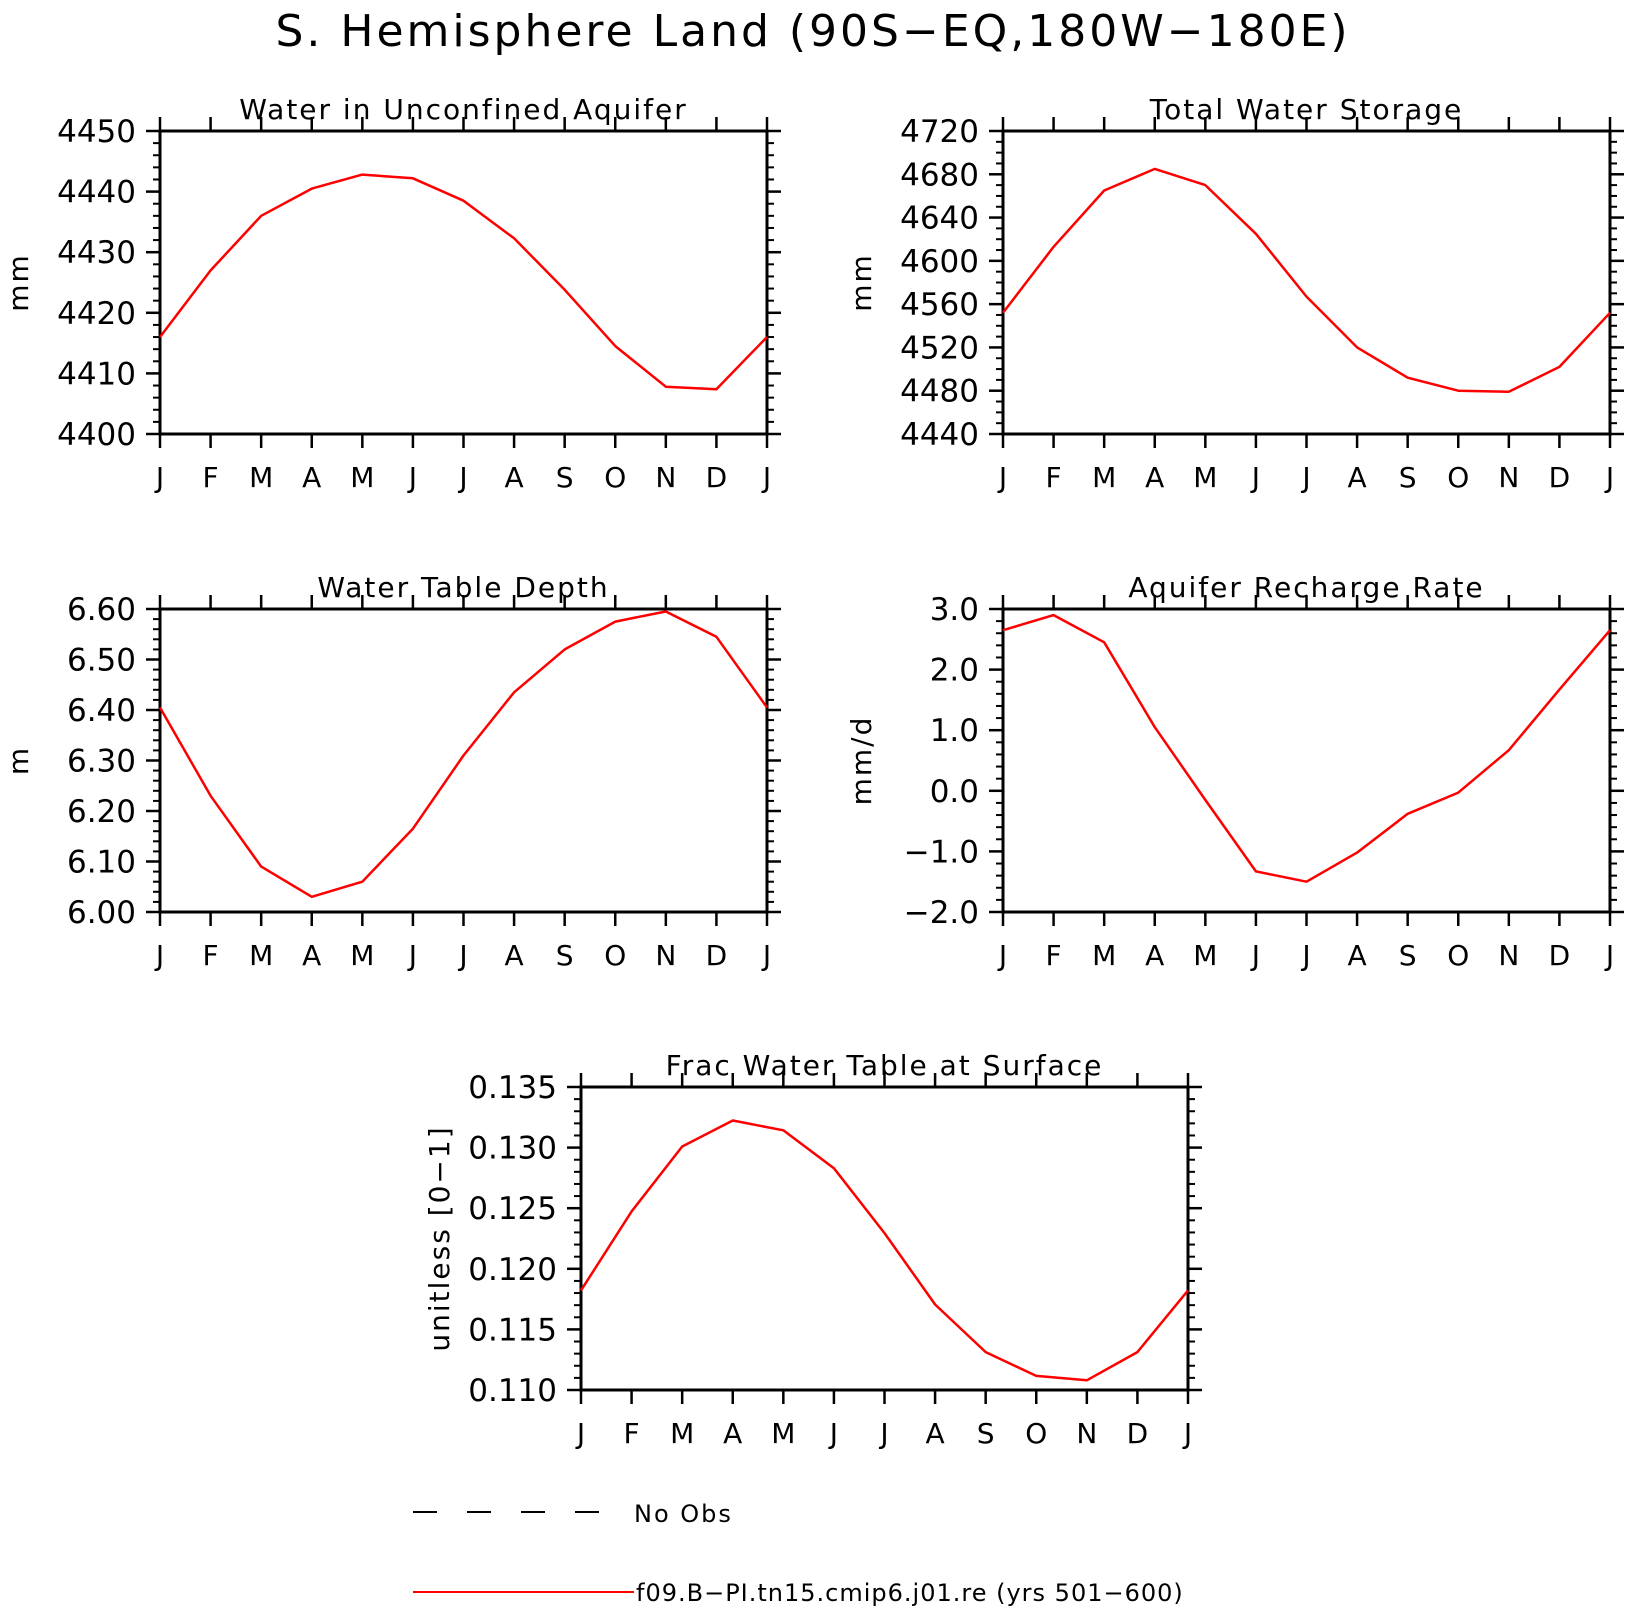 The width and height of the screenshot is (1626, 1607). What do you see at coordinates (939, 305) in the screenshot?
I see `y-tick-label: 4560` at bounding box center [939, 305].